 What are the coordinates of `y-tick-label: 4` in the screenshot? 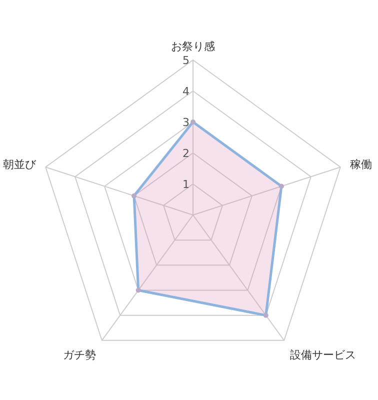 It's located at (186, 91).